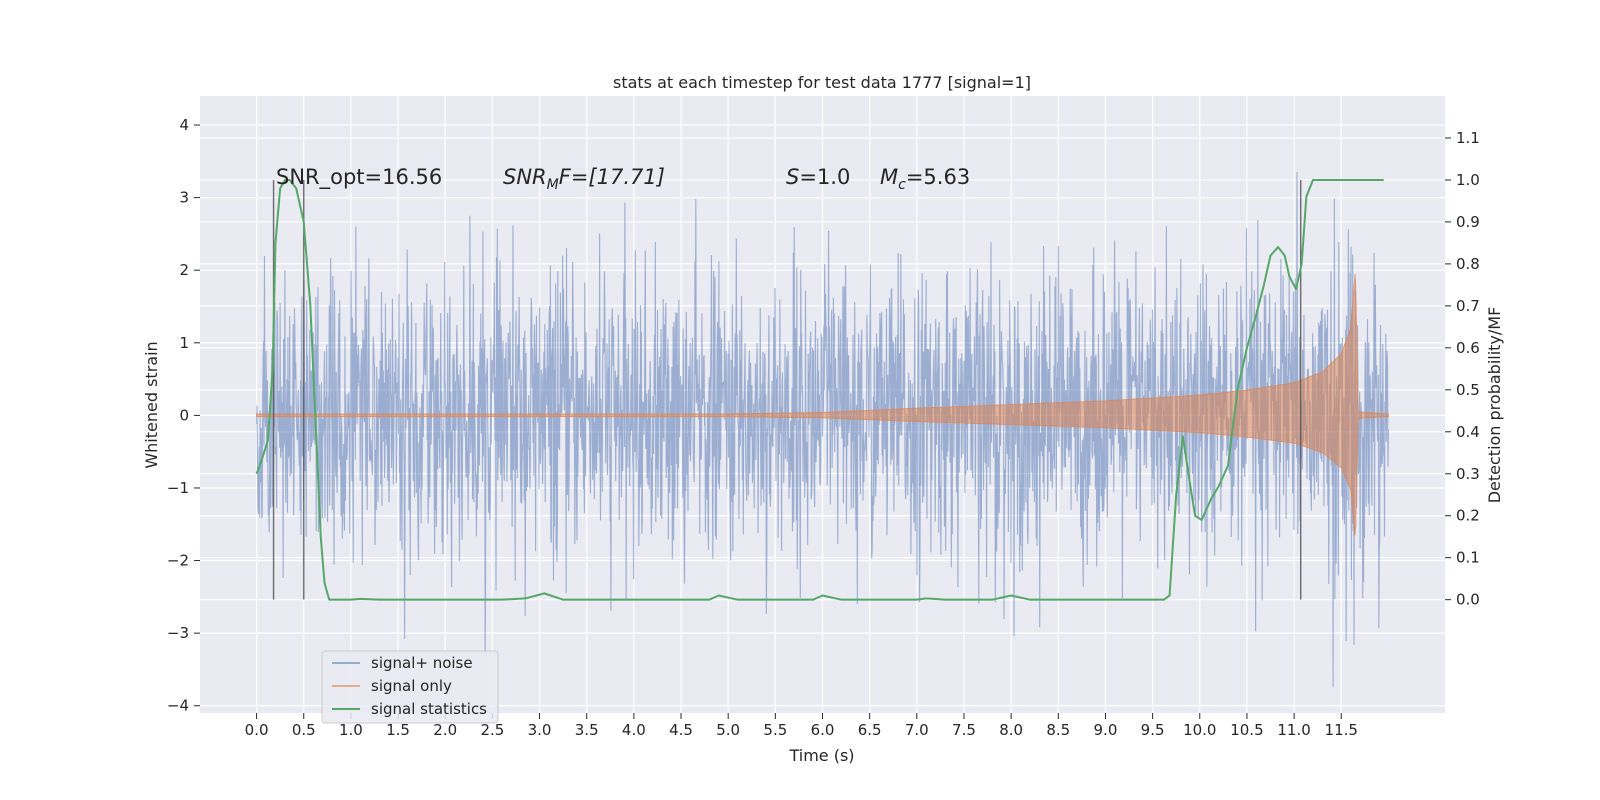 The image size is (1600, 800). I want to click on y-right-tick-label: 0.5, so click(1468, 390).